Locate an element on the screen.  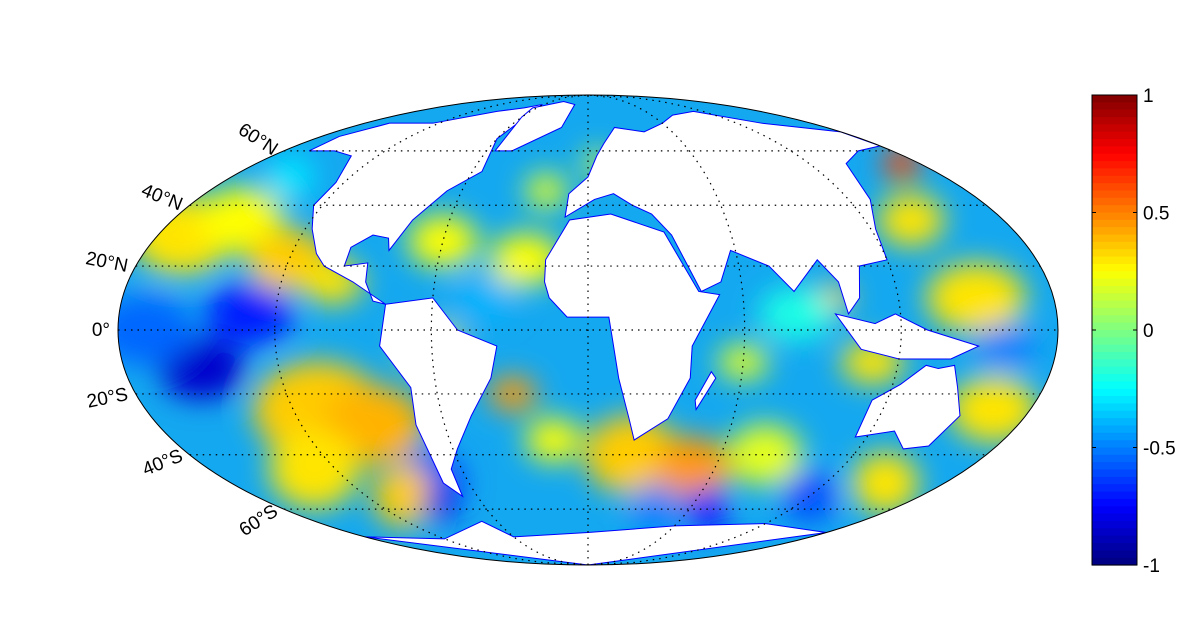
land-africa is located at coordinates (632, 327).